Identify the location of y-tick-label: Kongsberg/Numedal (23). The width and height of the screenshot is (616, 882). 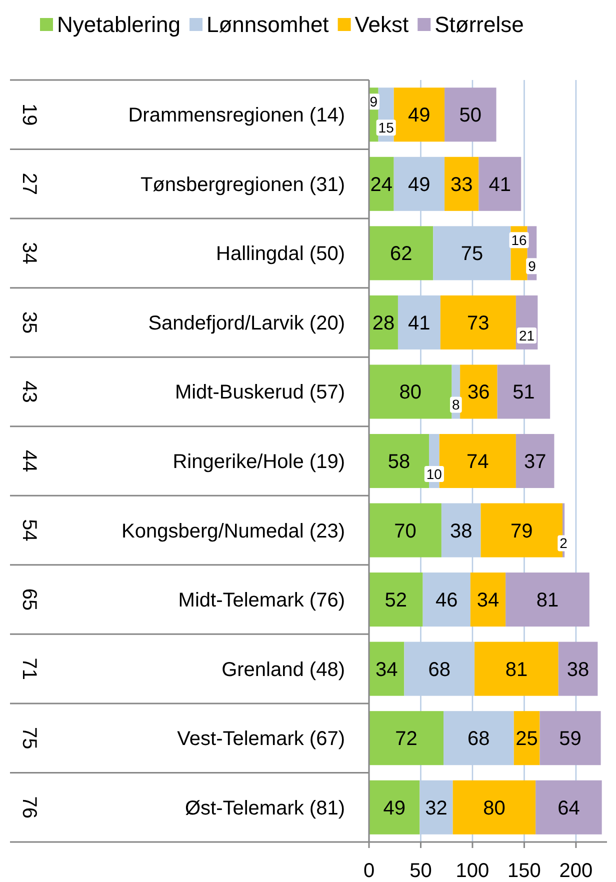
(233, 531).